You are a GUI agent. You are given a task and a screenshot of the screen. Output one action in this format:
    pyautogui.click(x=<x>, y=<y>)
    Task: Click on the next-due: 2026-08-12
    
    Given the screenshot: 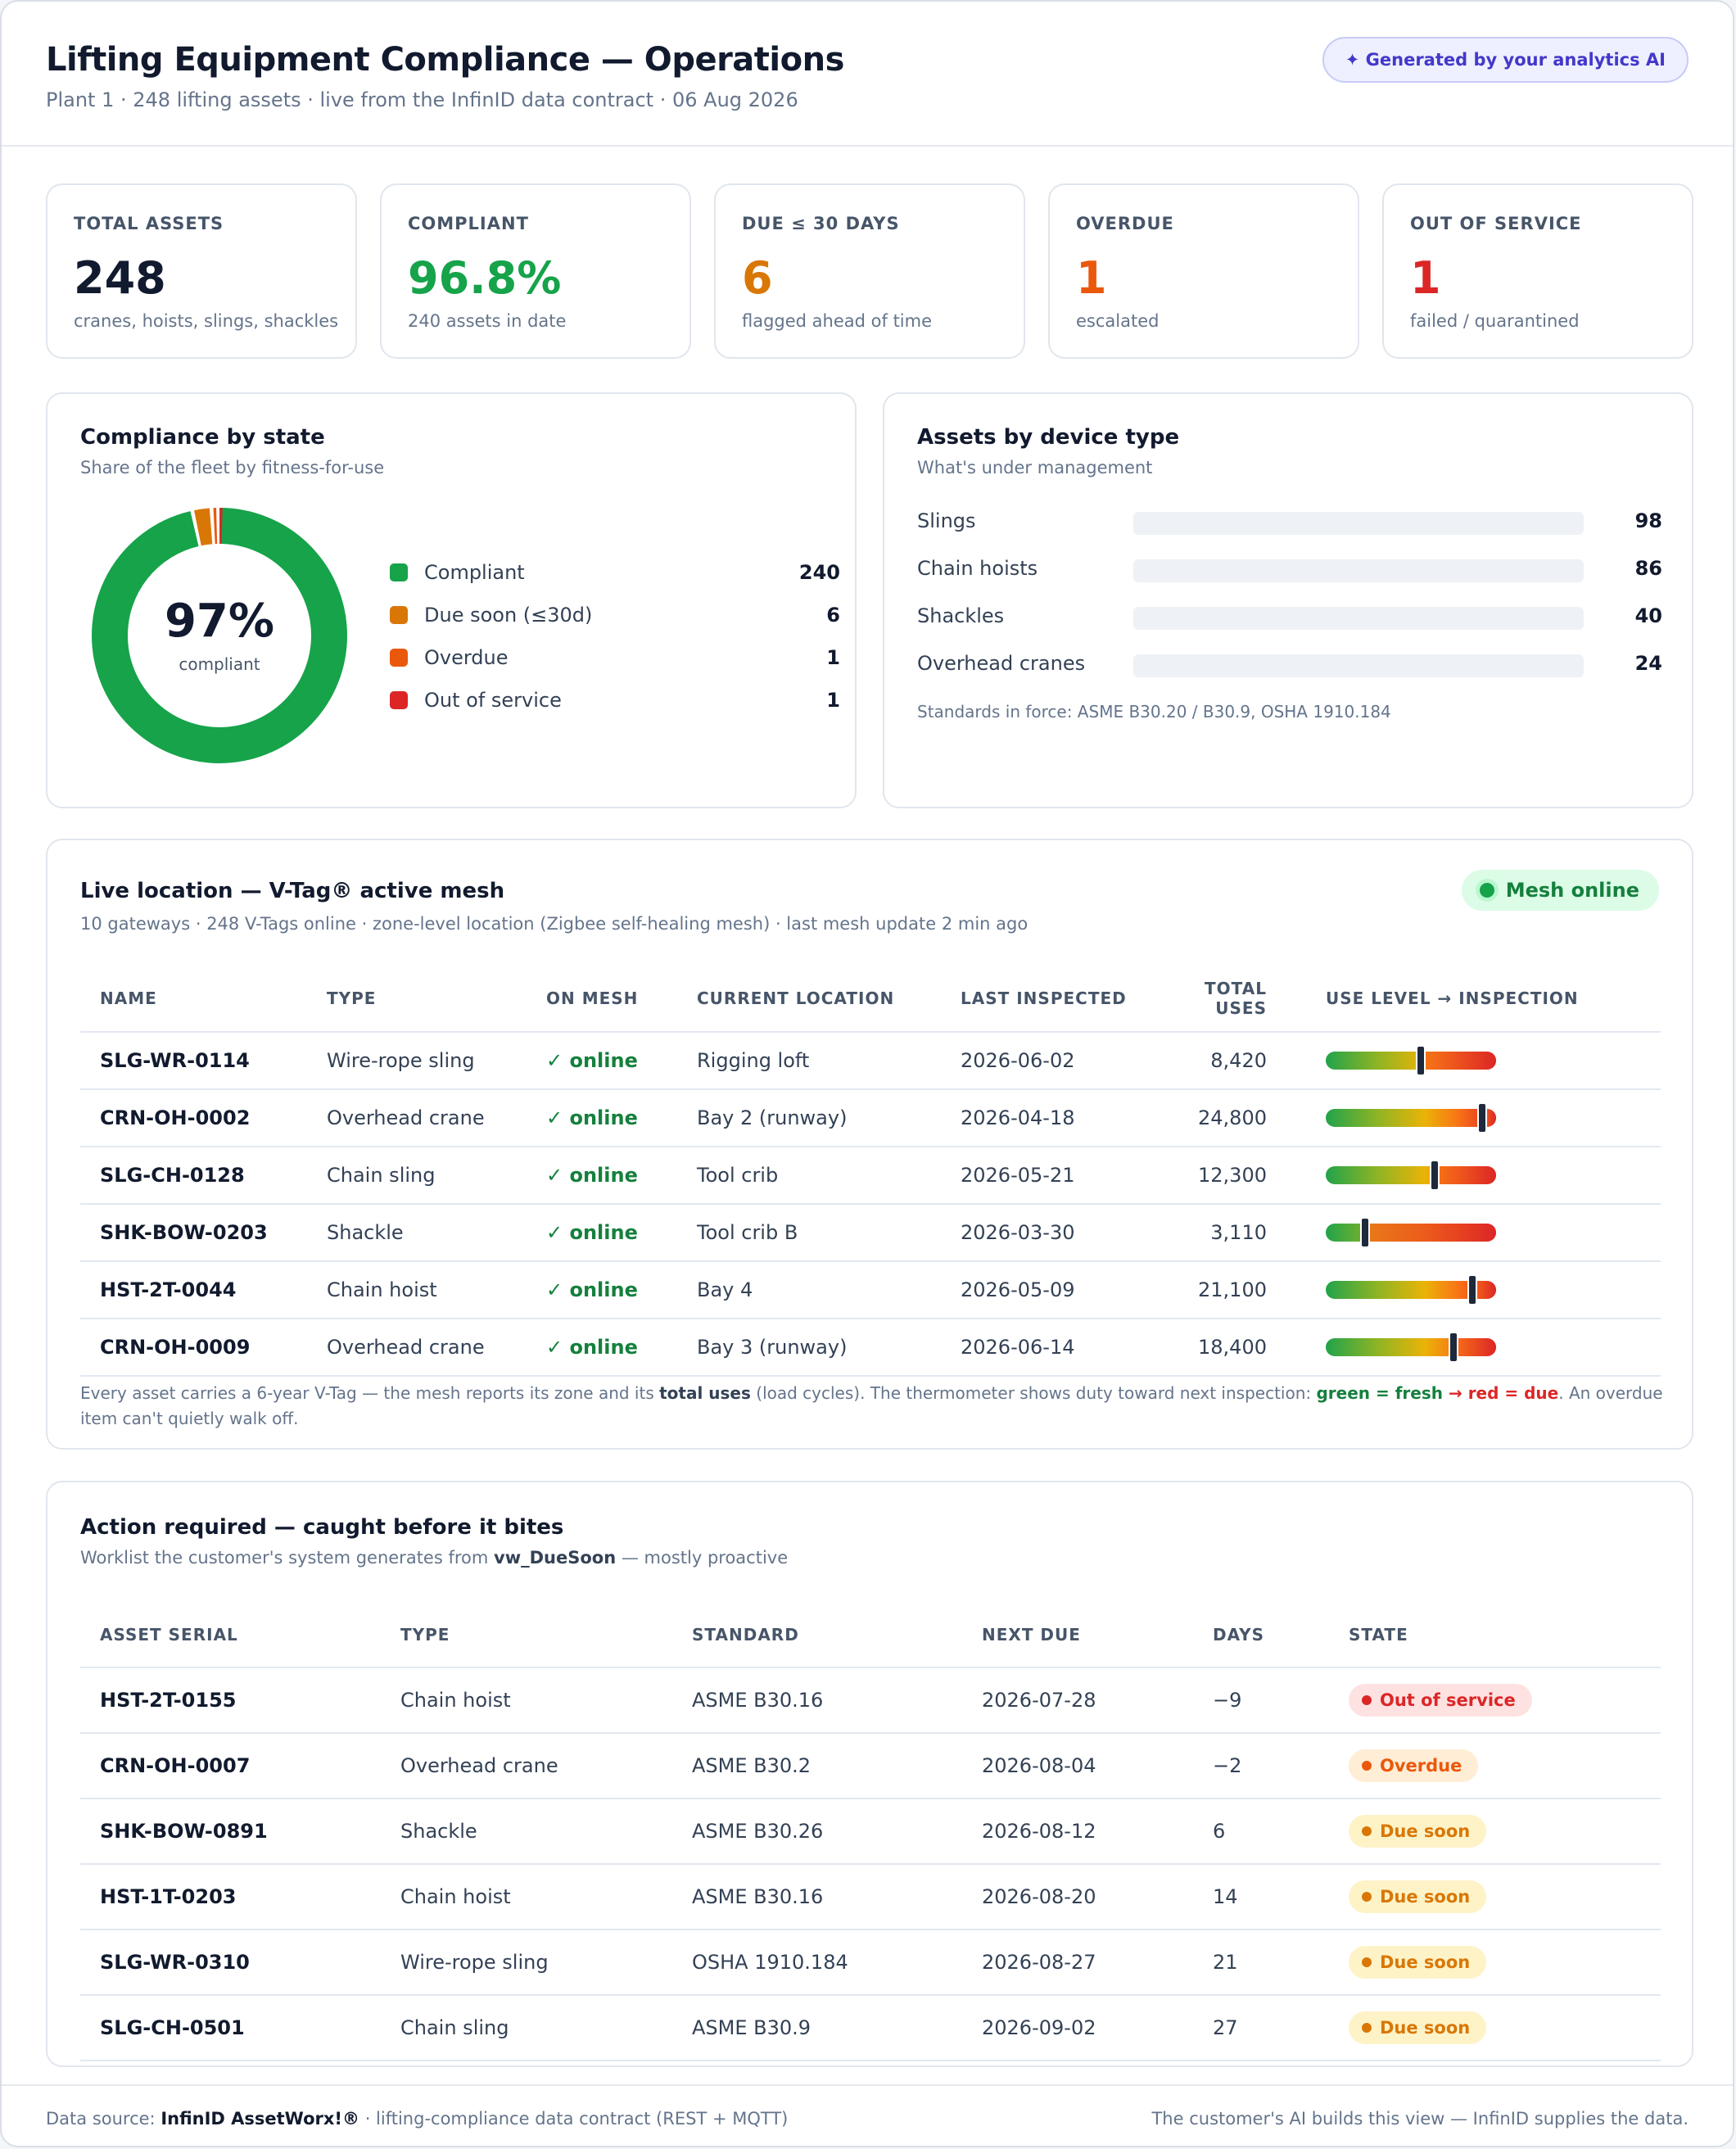 What is the action you would take?
    pyautogui.click(x=1077, y=1831)
    